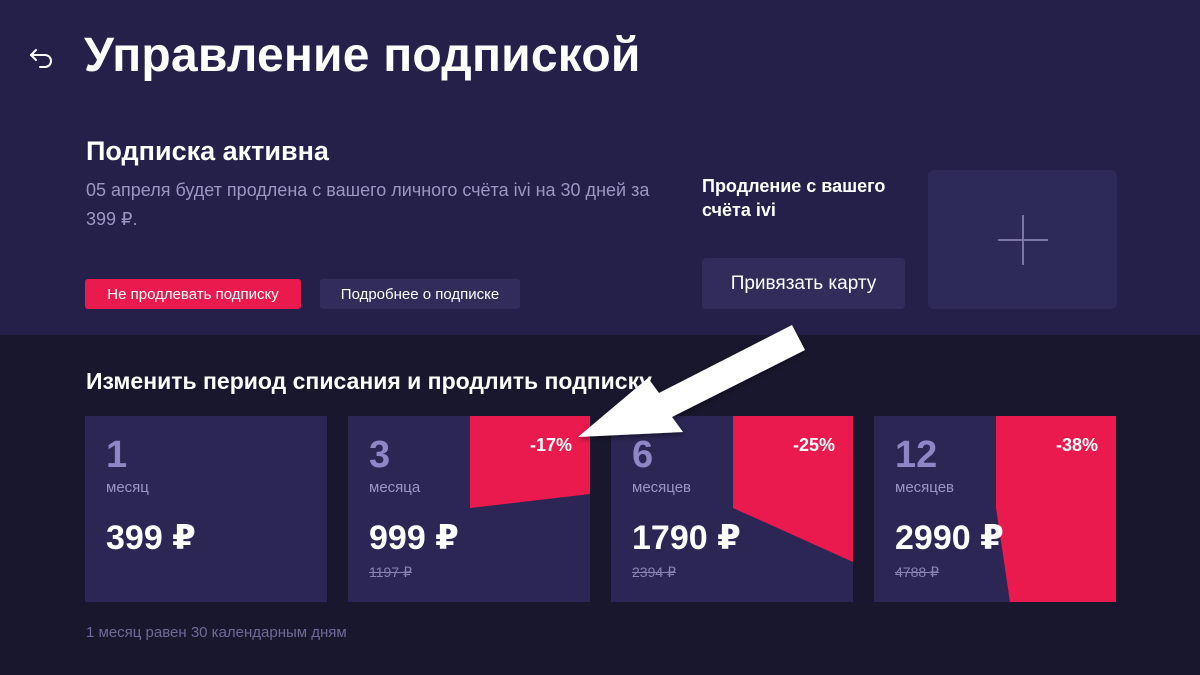 This screenshot has width=1200, height=675. I want to click on back-arrow-icon, so click(41, 58).